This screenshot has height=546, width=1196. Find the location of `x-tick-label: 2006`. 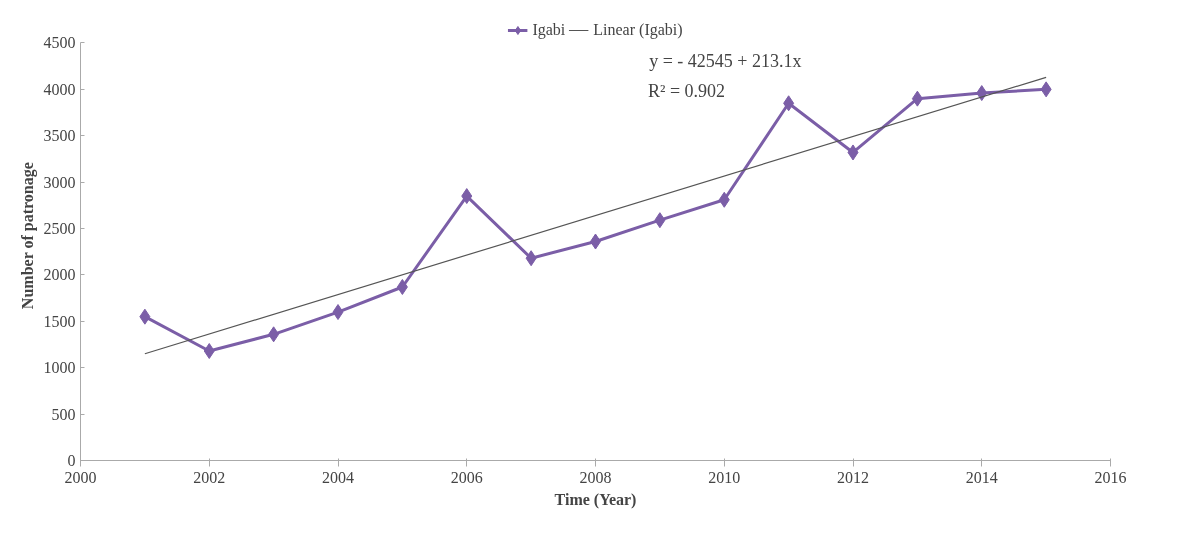

x-tick-label: 2006 is located at coordinates (466, 477).